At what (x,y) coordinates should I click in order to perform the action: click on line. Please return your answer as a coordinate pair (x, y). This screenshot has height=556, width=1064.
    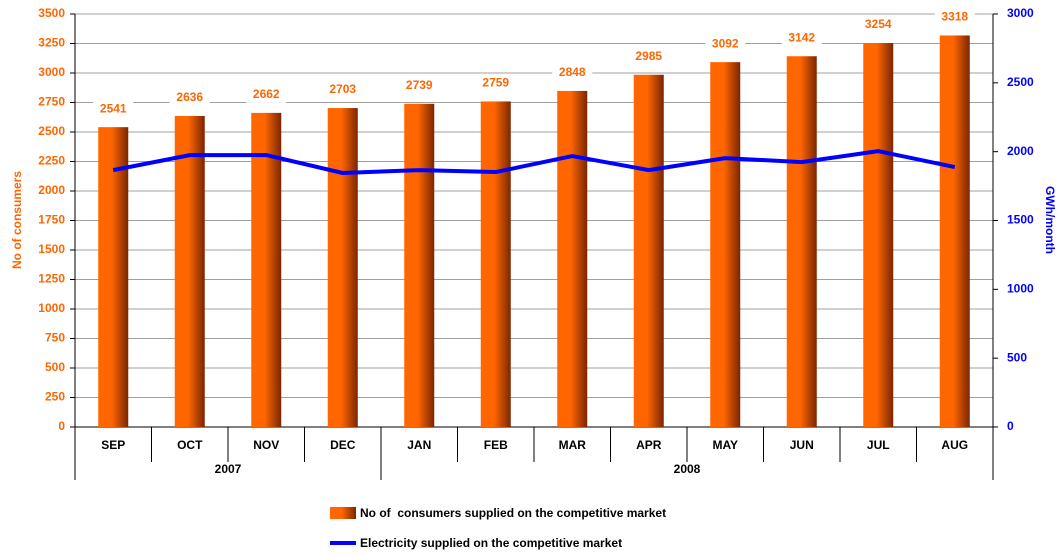
    Looking at the image, I should click on (534, 162).